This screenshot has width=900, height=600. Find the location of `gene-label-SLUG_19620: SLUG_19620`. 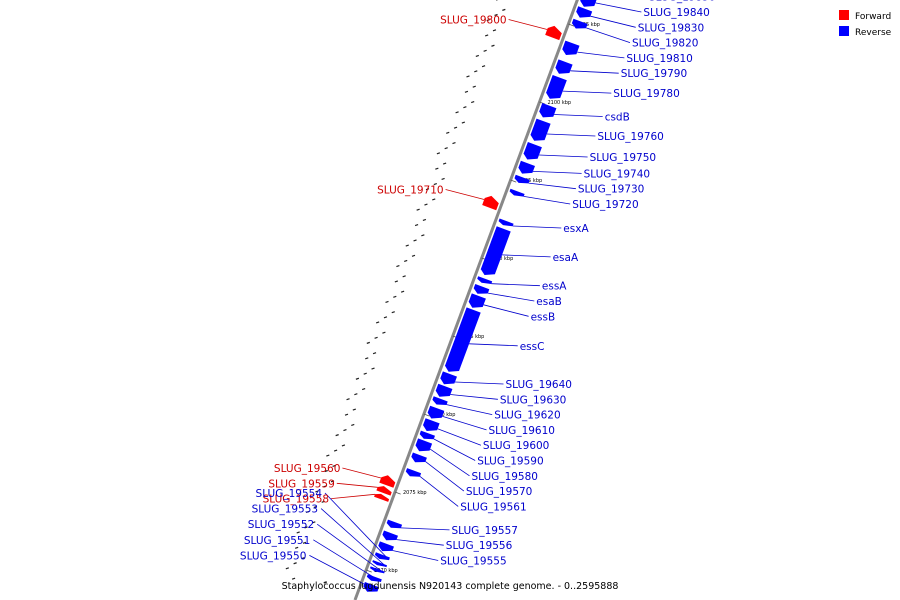

gene-label-SLUG_19620: SLUG_19620 is located at coordinates (527, 416).